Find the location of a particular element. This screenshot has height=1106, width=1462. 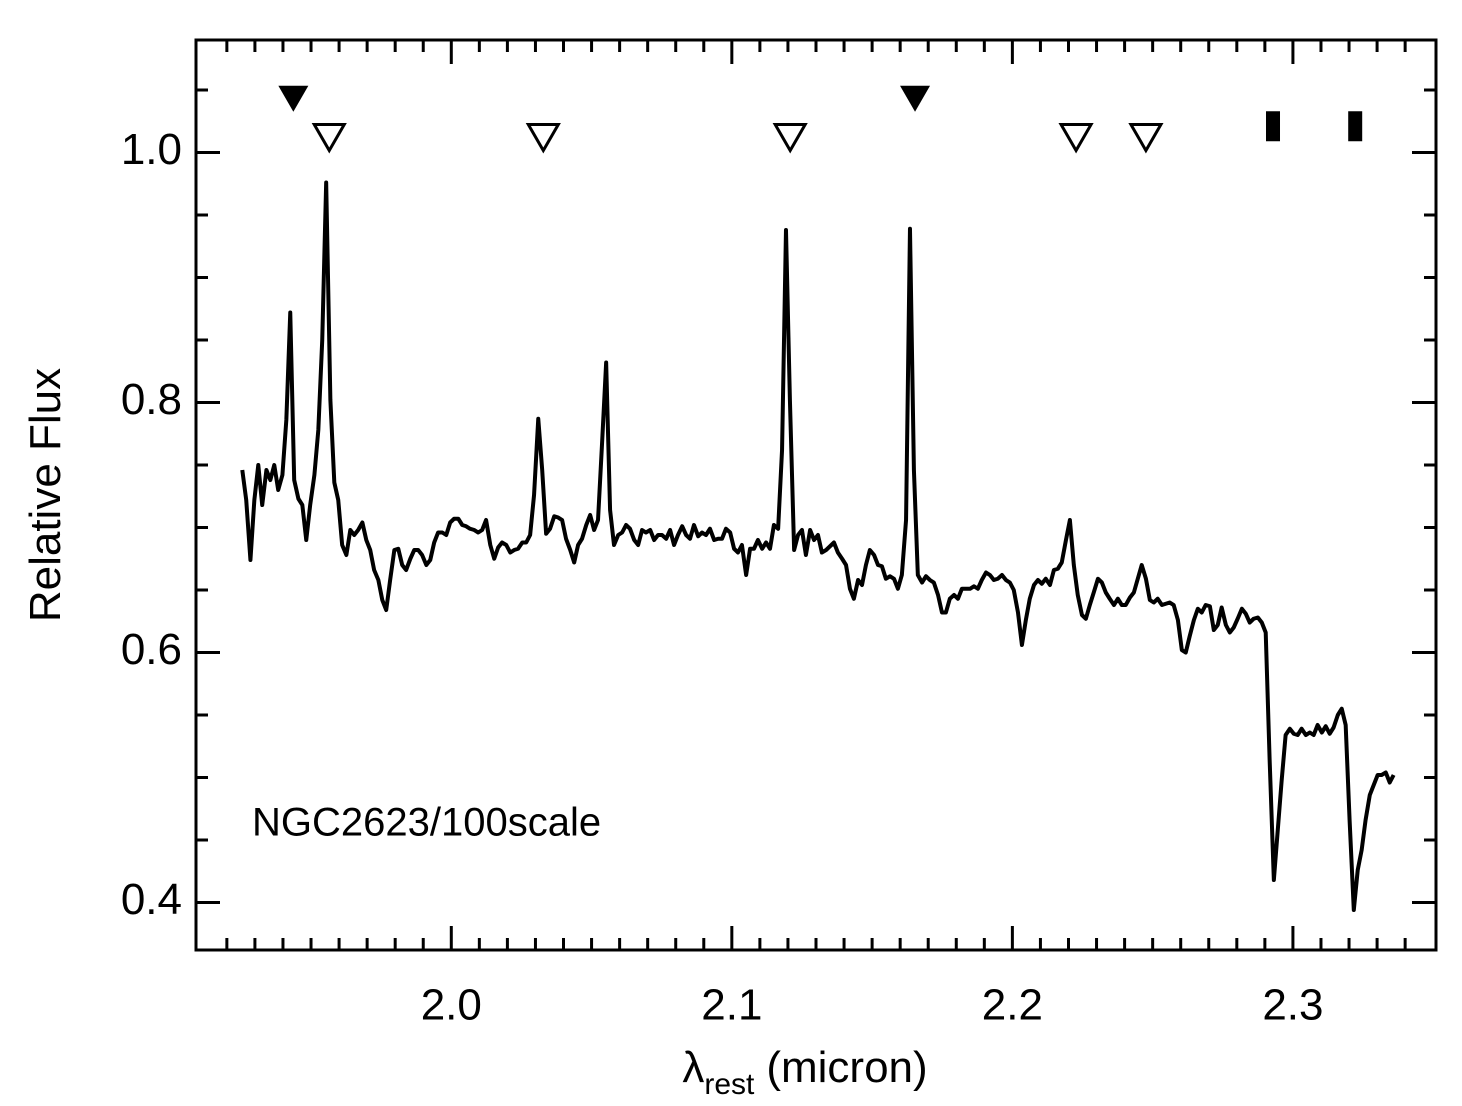

y-tick-label: 1.0 is located at coordinates (151, 149).